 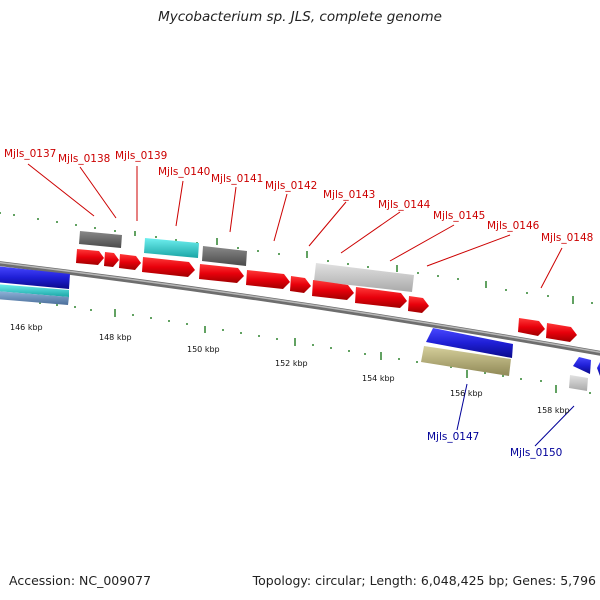 What do you see at coordinates (237, 179) in the screenshot?
I see `label-mjls-0141: Mjls_0141` at bounding box center [237, 179].